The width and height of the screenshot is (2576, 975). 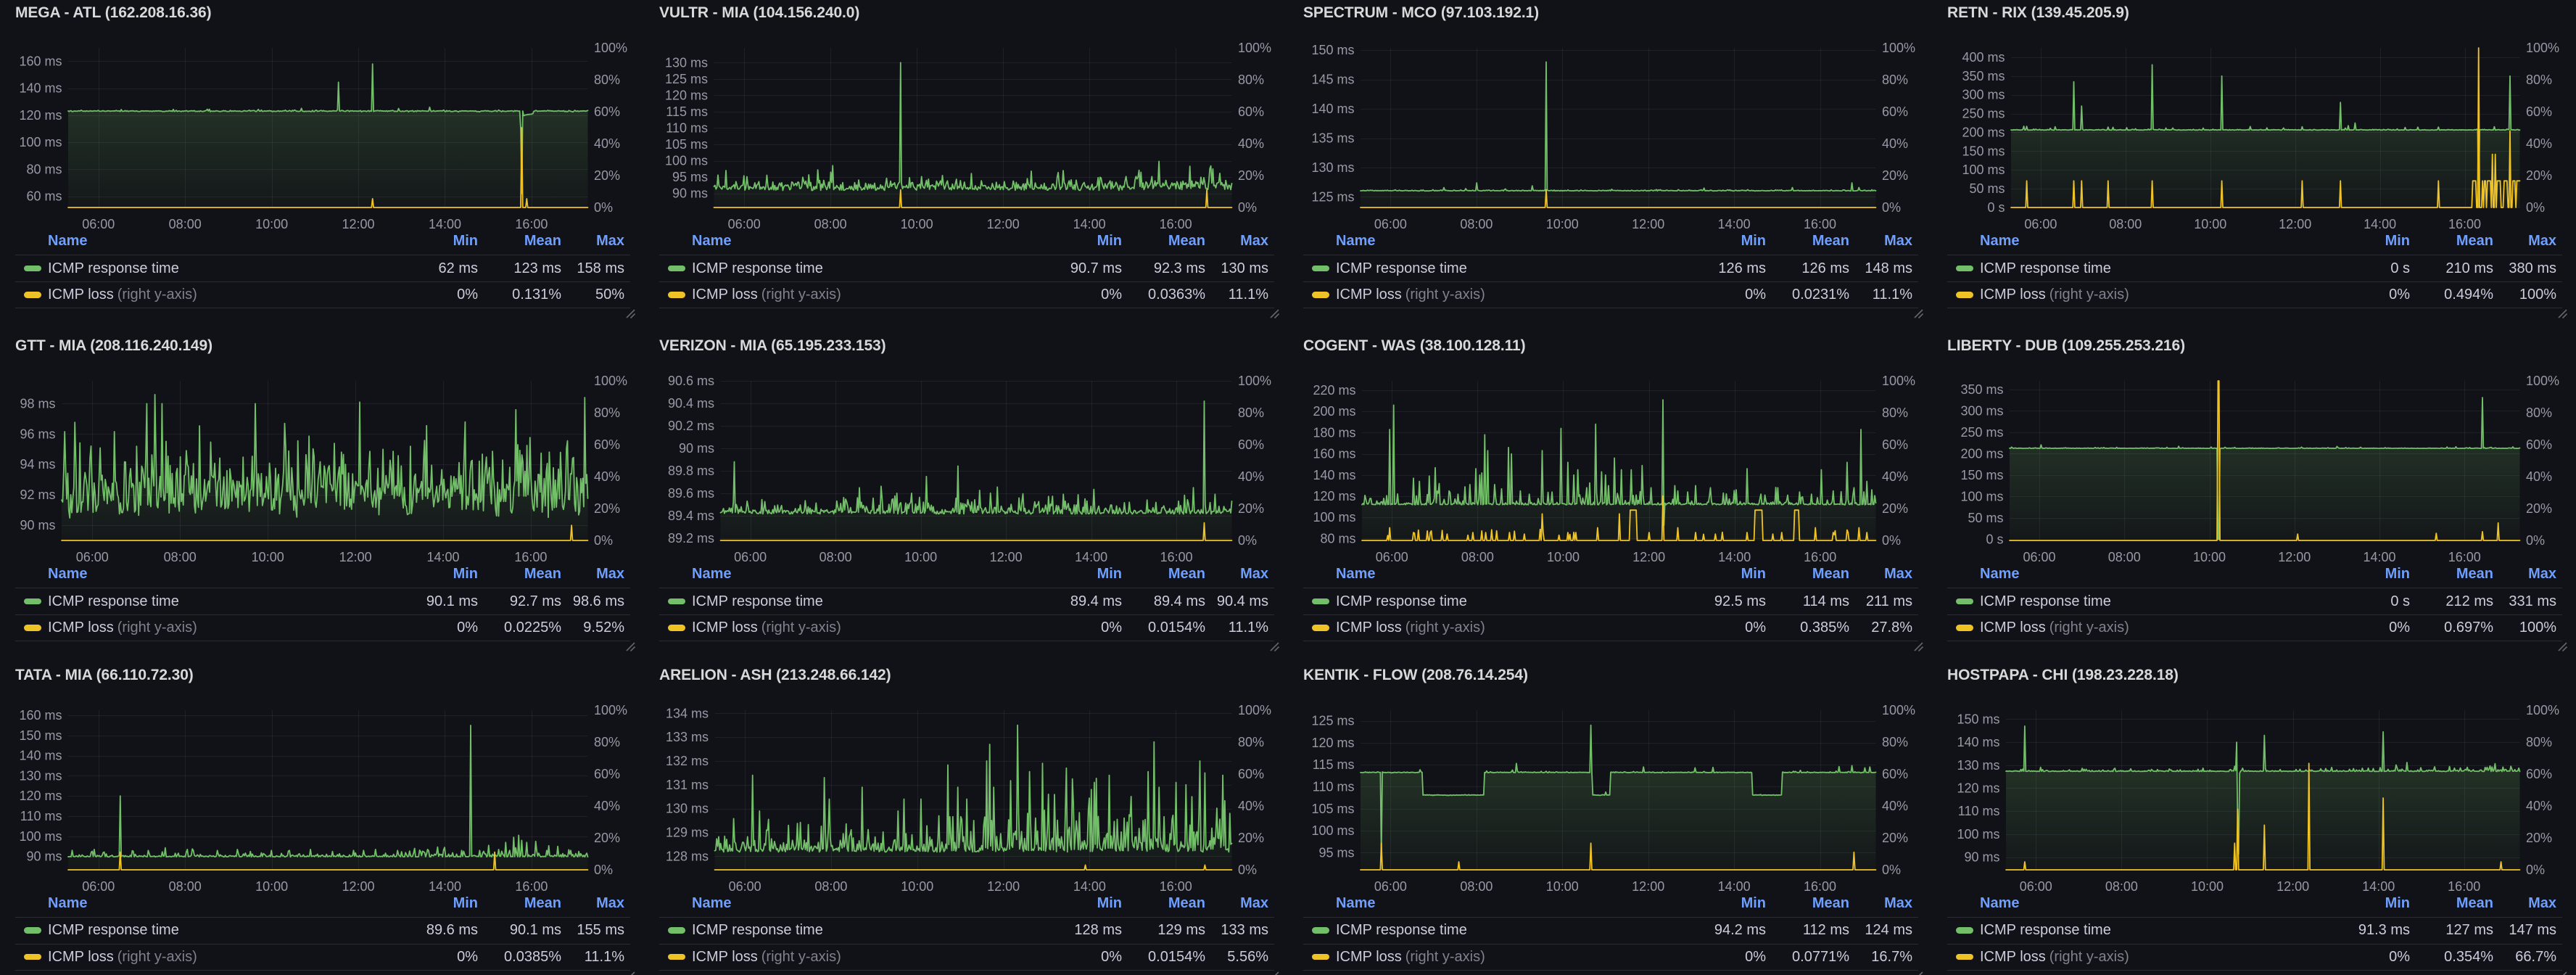 What do you see at coordinates (2066, 345) in the screenshot?
I see `panel-title: LIBERTY - DUB (109.255.253.216)` at bounding box center [2066, 345].